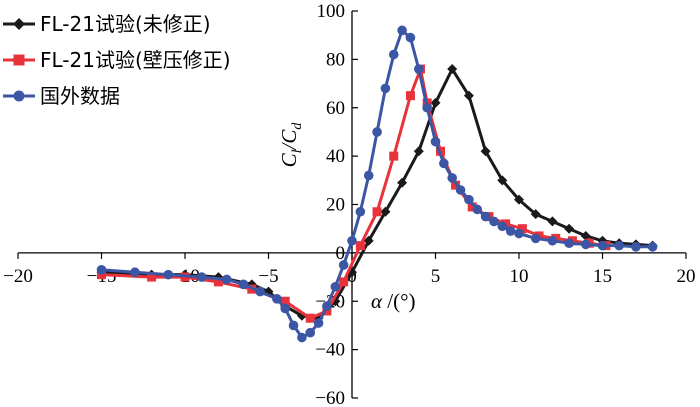 This screenshot has width=700, height=407. Describe the element at coordinates (80, 96) in the screenshot. I see `legend-label: 国外数据` at that location.